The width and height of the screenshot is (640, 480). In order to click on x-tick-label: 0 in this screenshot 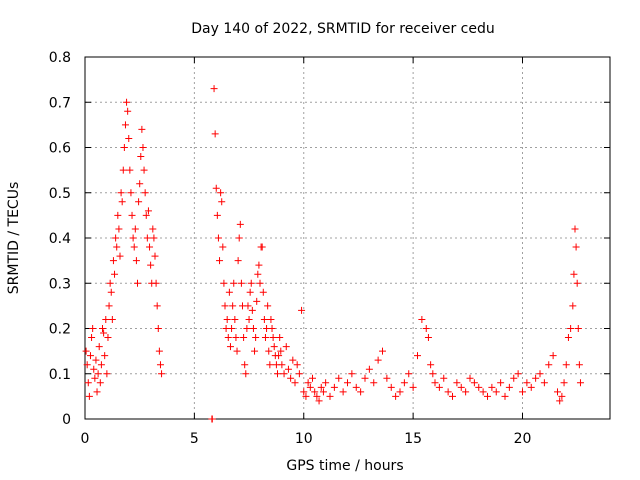, I will do `click(85, 439)`.